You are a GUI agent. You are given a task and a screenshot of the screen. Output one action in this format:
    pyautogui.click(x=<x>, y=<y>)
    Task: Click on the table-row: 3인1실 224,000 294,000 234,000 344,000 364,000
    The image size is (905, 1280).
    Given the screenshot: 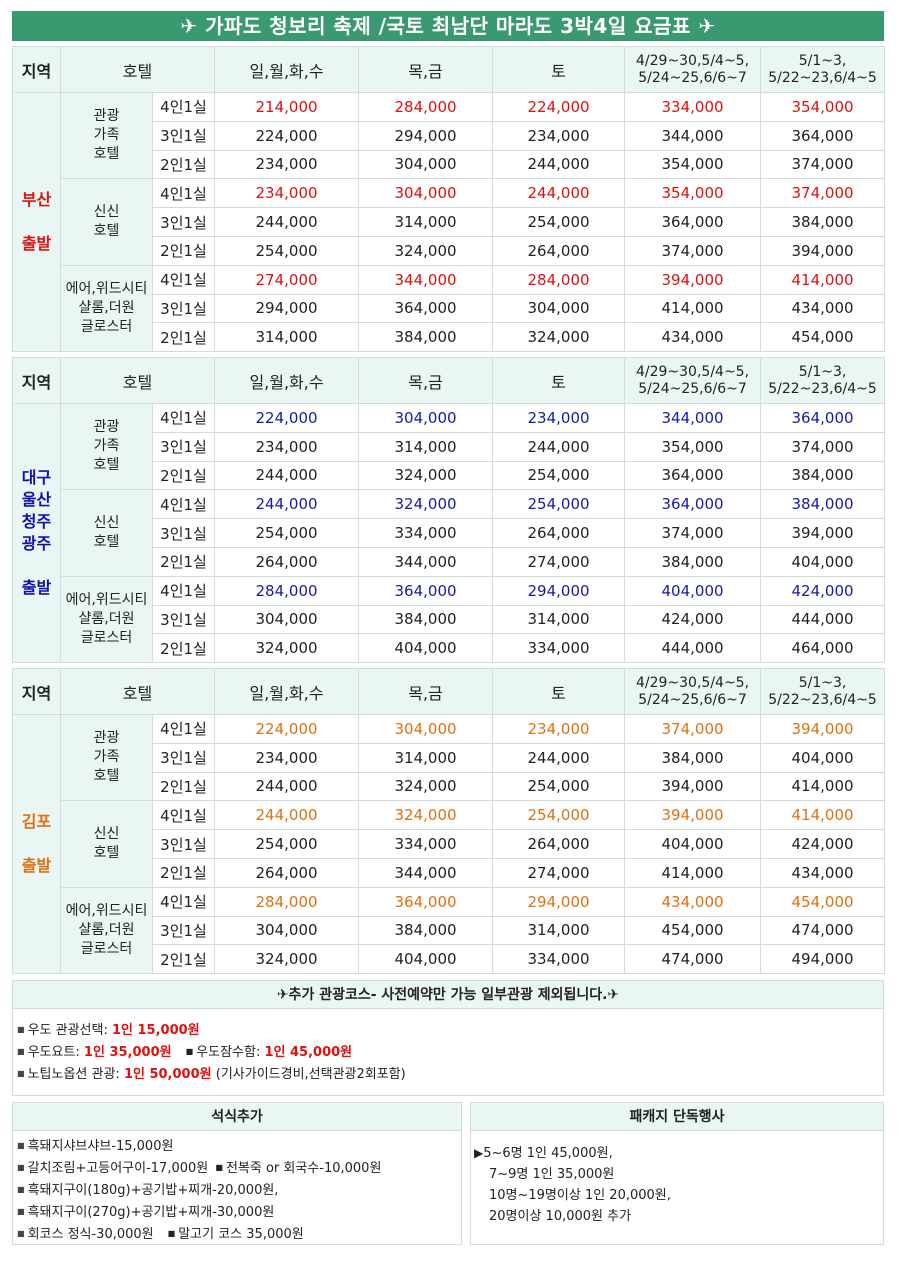 What is the action you would take?
    pyautogui.click(x=449, y=135)
    